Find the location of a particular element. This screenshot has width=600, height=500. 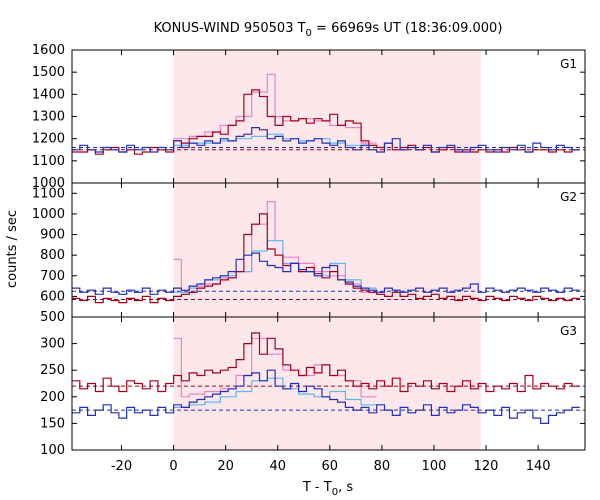

series-blue-G2 is located at coordinates (326, 273).